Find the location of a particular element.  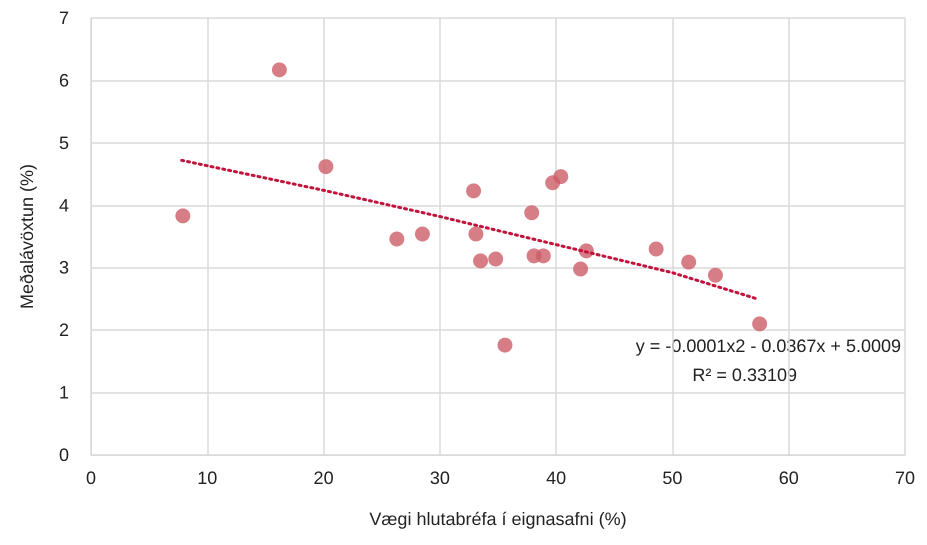

x-tick-label: 40 is located at coordinates (556, 478).